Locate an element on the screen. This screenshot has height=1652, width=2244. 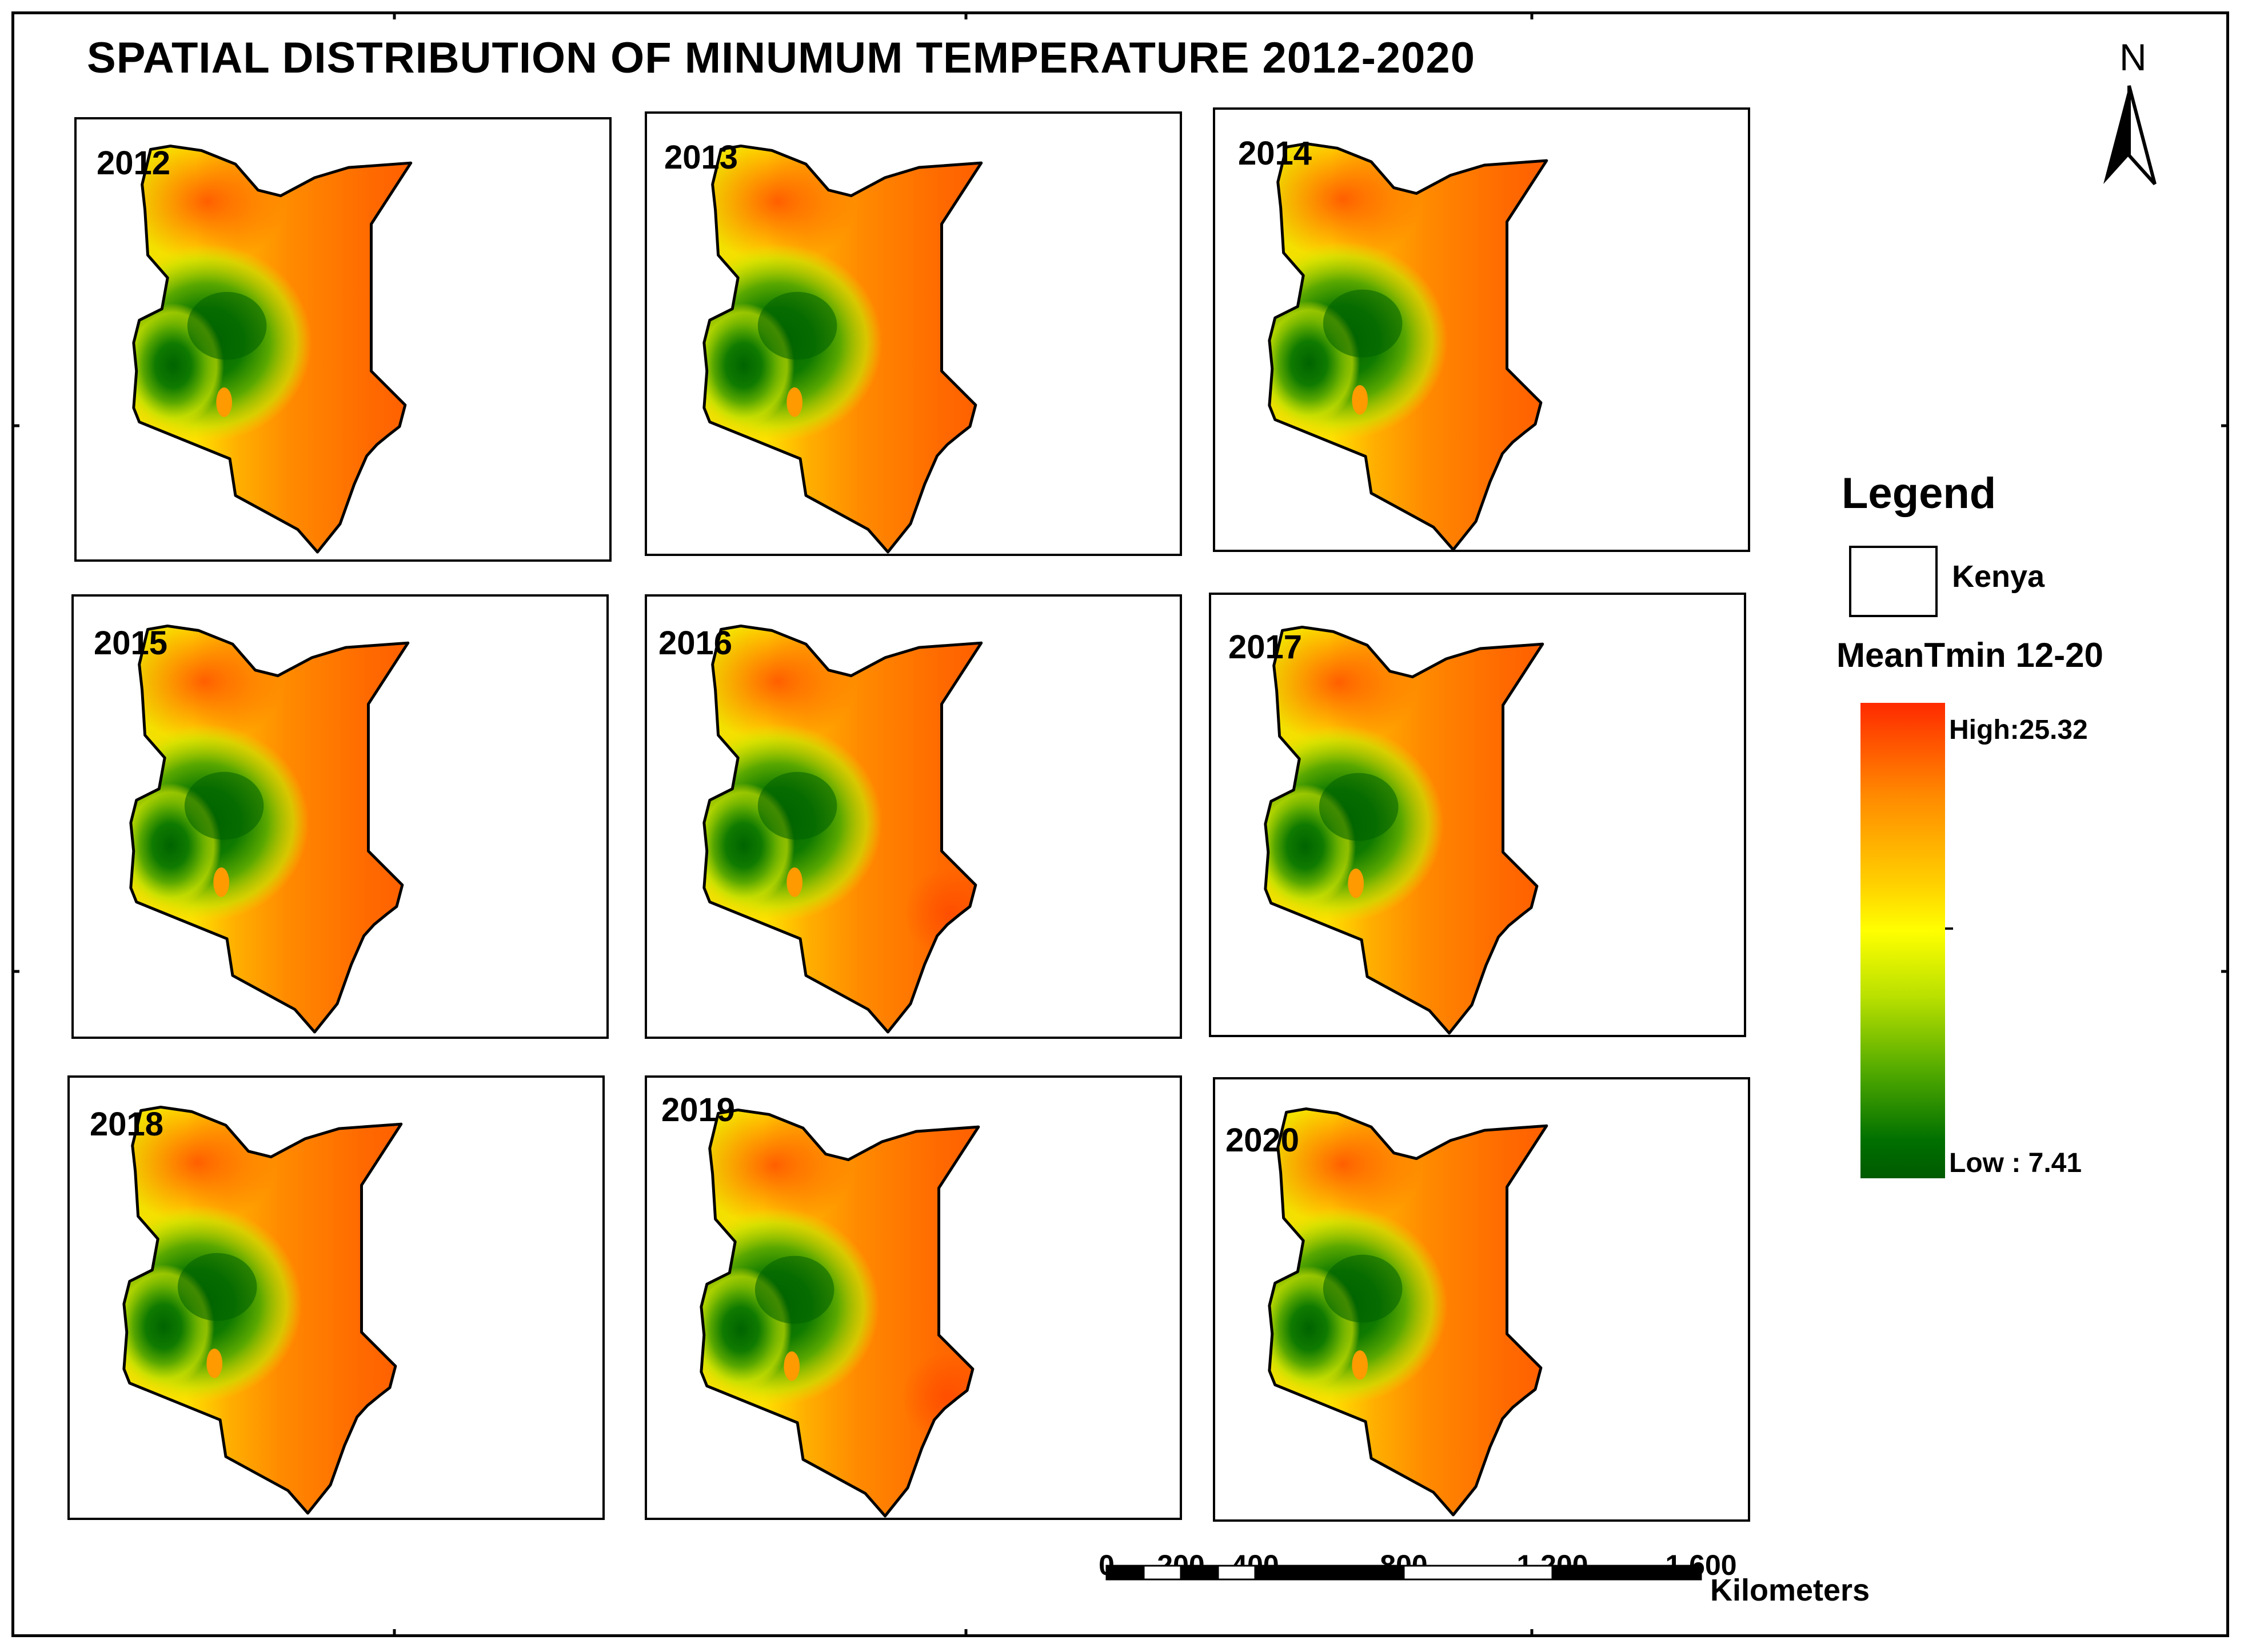
legend-variable-label: MeanTmin 12-20 is located at coordinates (1969, 655).